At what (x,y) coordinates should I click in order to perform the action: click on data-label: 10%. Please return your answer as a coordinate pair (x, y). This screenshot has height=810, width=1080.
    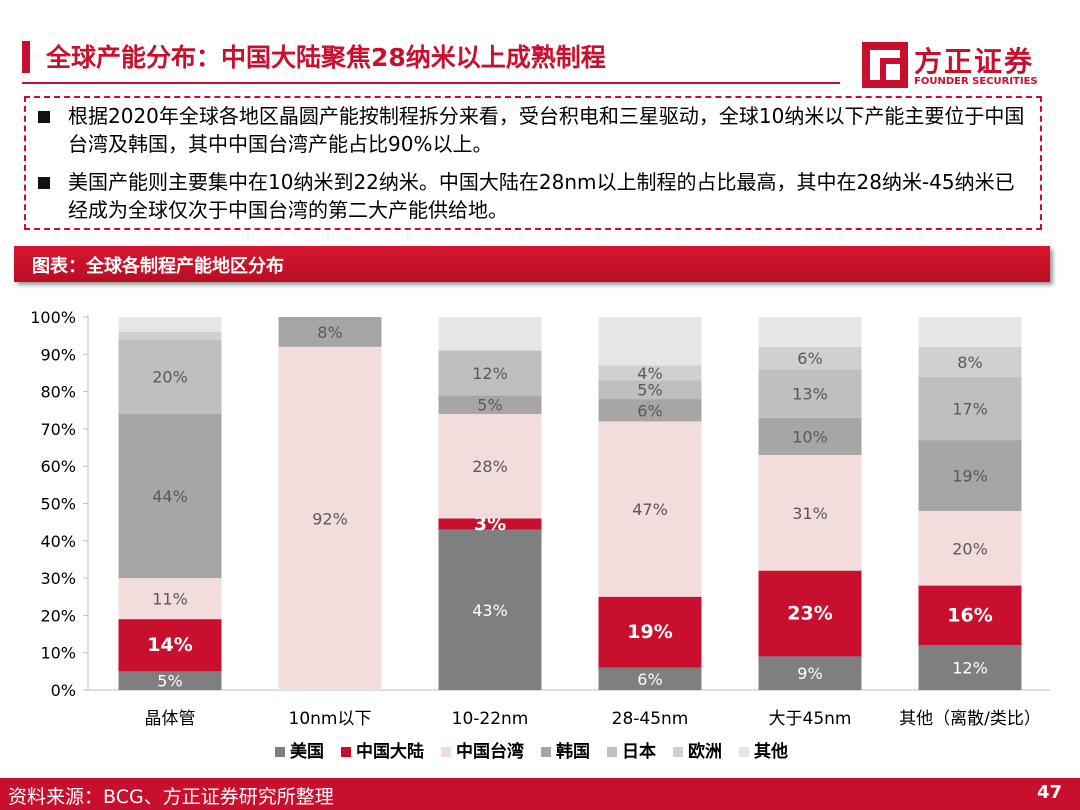
    Looking at the image, I should click on (810, 436).